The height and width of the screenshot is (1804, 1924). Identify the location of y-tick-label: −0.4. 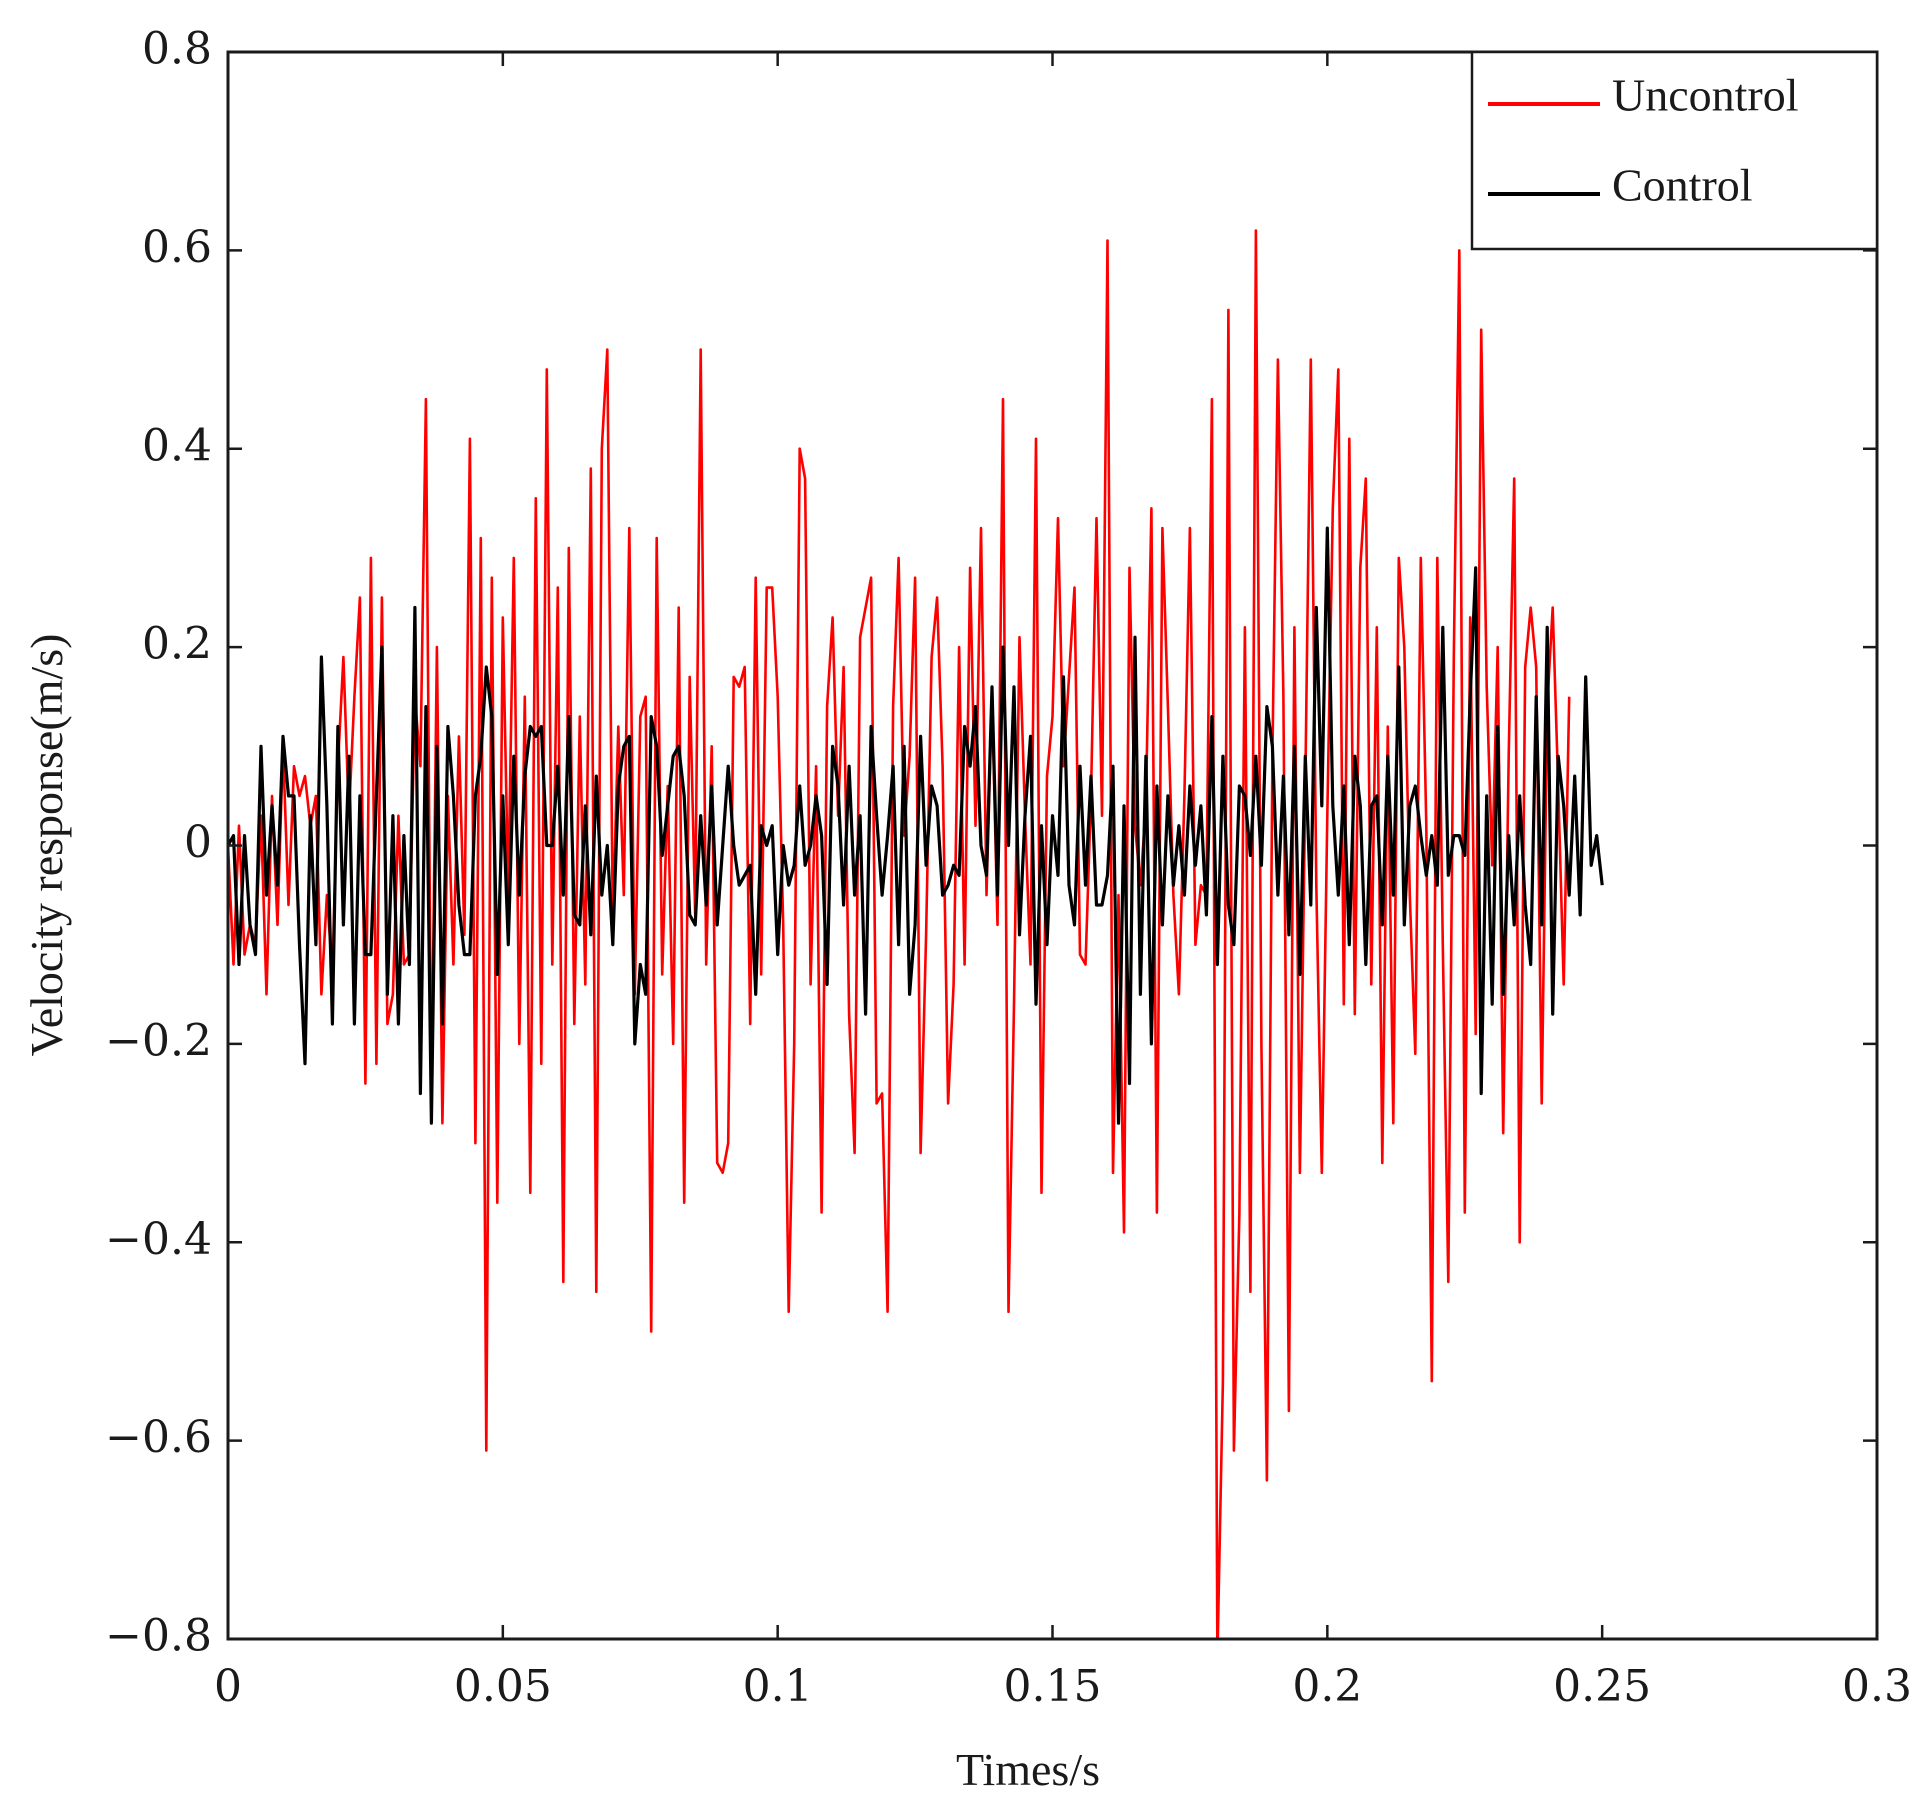
(158, 1239).